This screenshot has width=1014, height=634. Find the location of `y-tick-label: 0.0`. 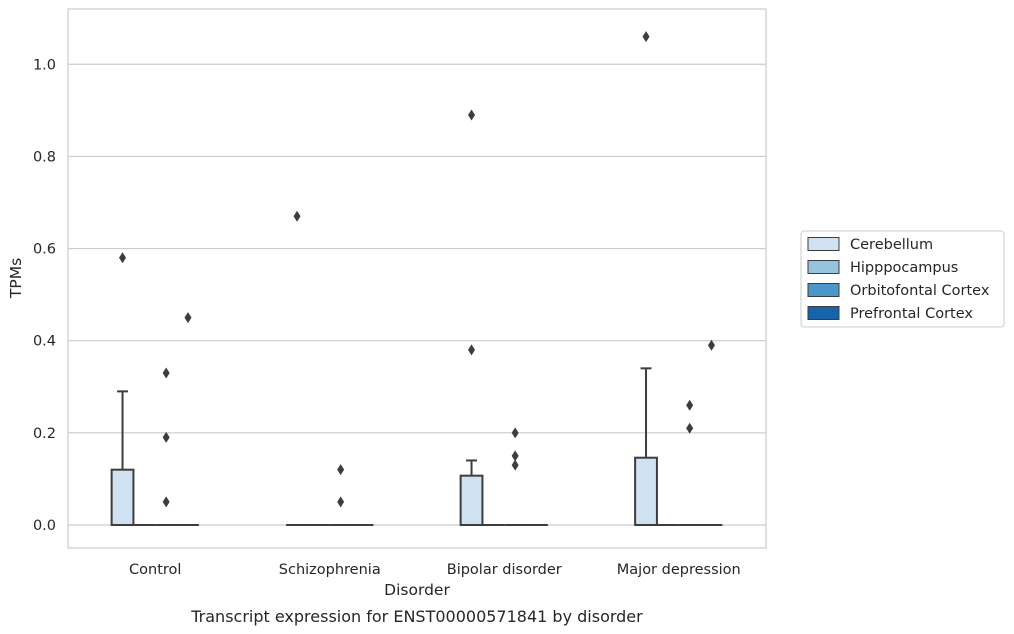

y-tick-label: 0.0 is located at coordinates (44, 526).